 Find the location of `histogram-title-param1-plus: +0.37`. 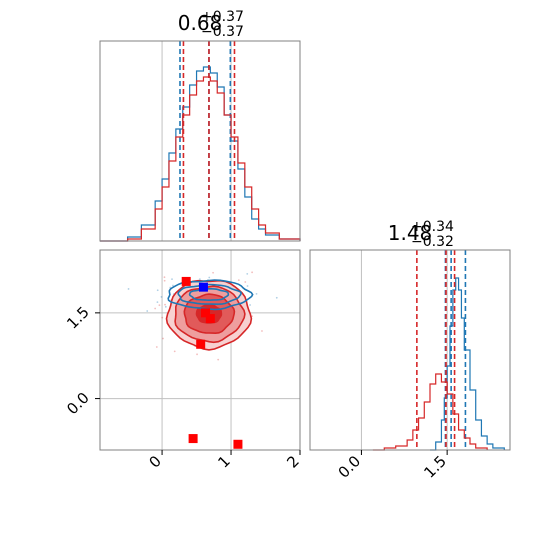

histogram-title-param1-plus: +0.37 is located at coordinates (222, 17).